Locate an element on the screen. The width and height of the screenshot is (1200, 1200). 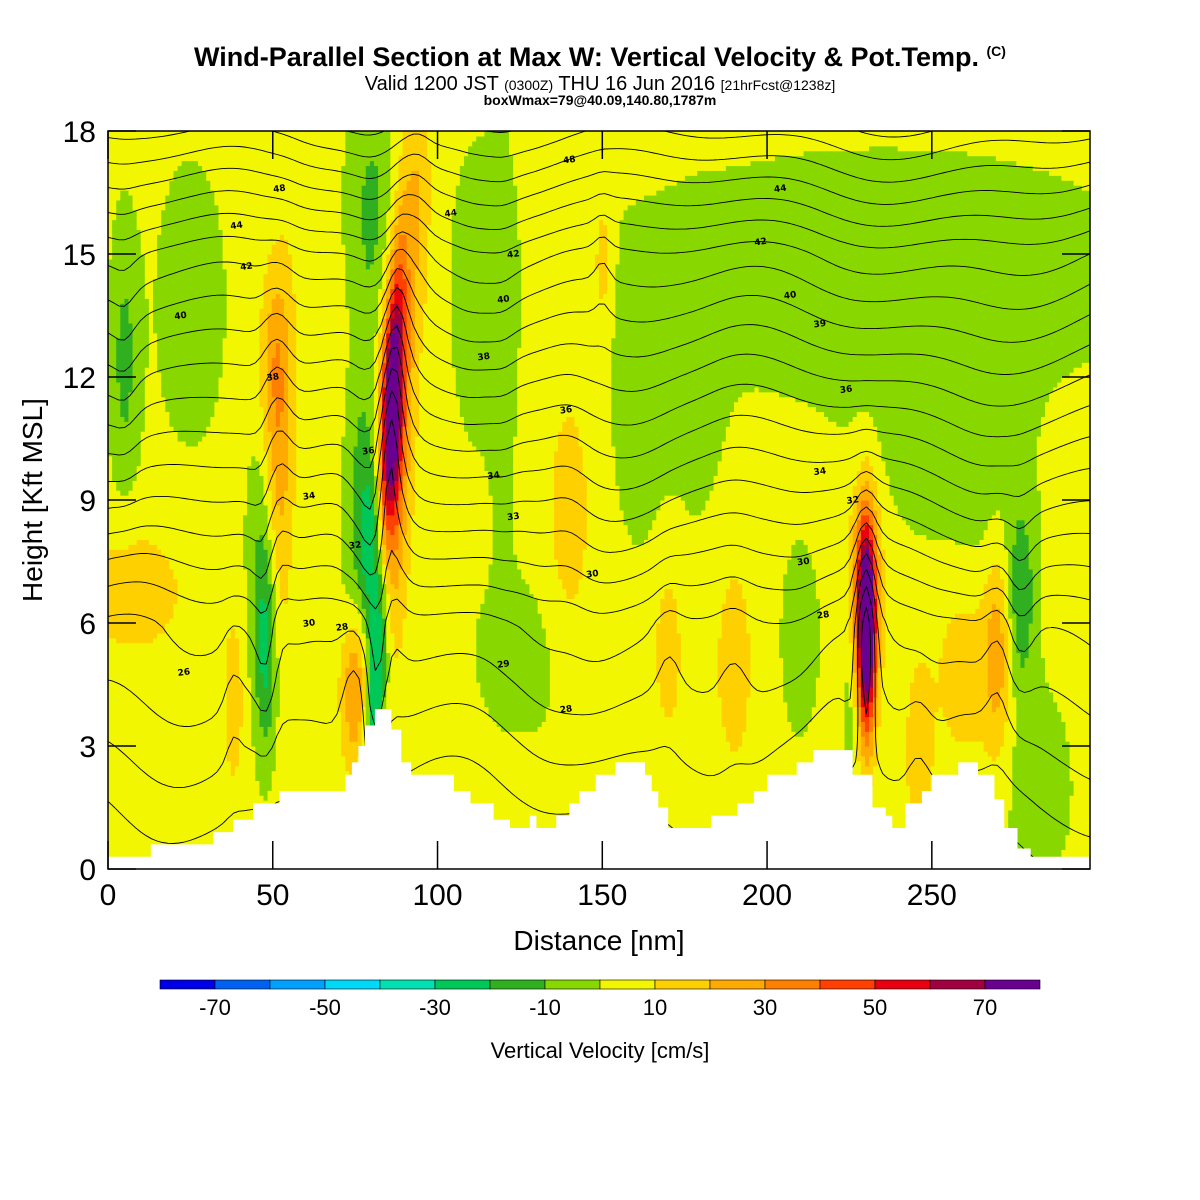
contour-label: 36 is located at coordinates (566, 411).